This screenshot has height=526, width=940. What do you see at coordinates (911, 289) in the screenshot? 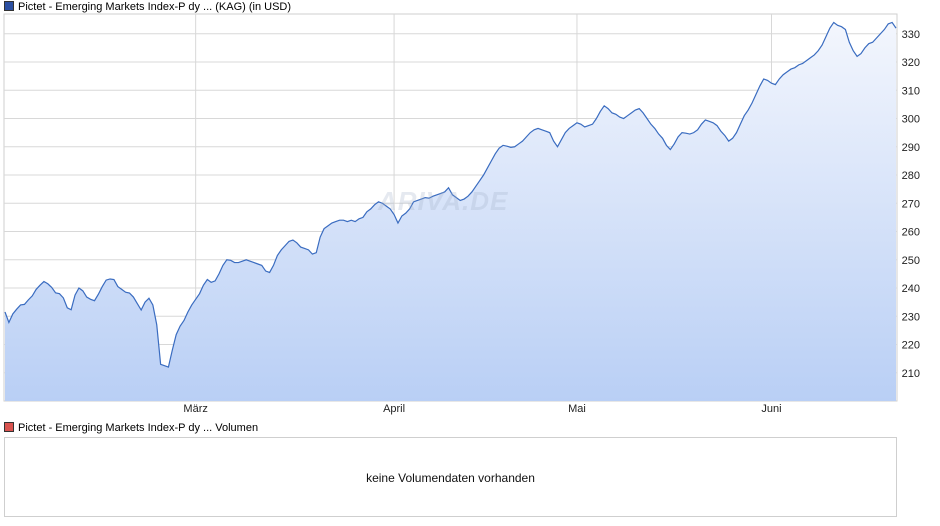
I see `y-tick-label: 240` at bounding box center [911, 289].